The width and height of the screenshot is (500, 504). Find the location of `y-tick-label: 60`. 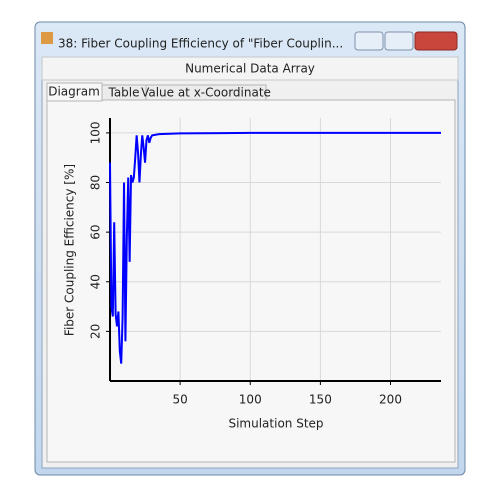

y-tick-label: 60 is located at coordinates (96, 231).